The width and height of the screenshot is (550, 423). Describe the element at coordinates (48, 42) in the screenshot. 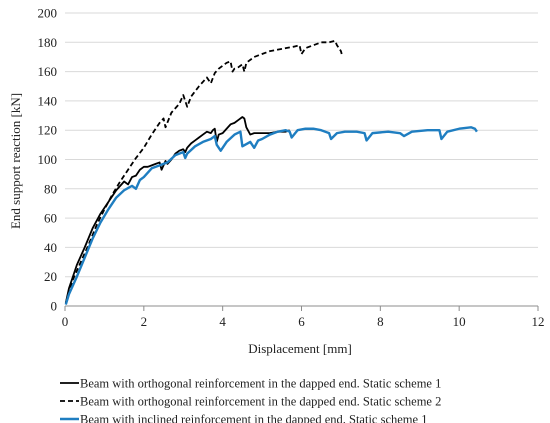

I see `y-tick-label: 180` at that location.